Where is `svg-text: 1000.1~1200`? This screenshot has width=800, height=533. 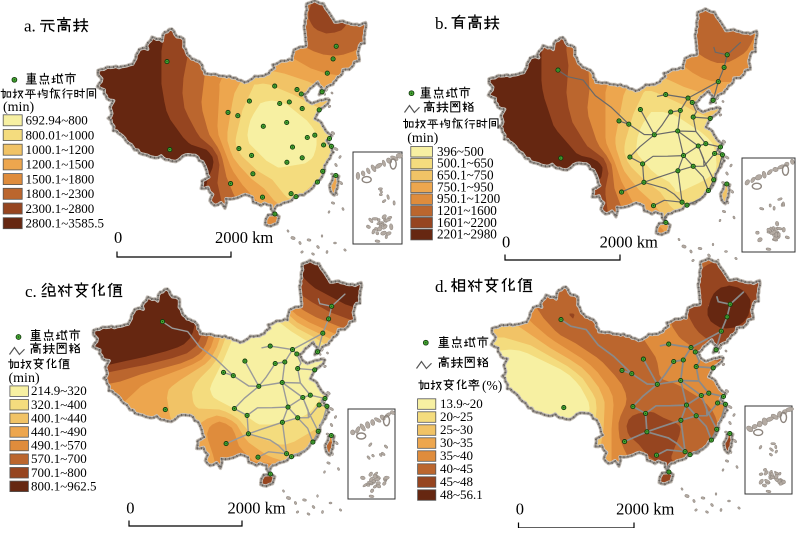 svg-text: 1000.1~1200 is located at coordinates (60, 149).